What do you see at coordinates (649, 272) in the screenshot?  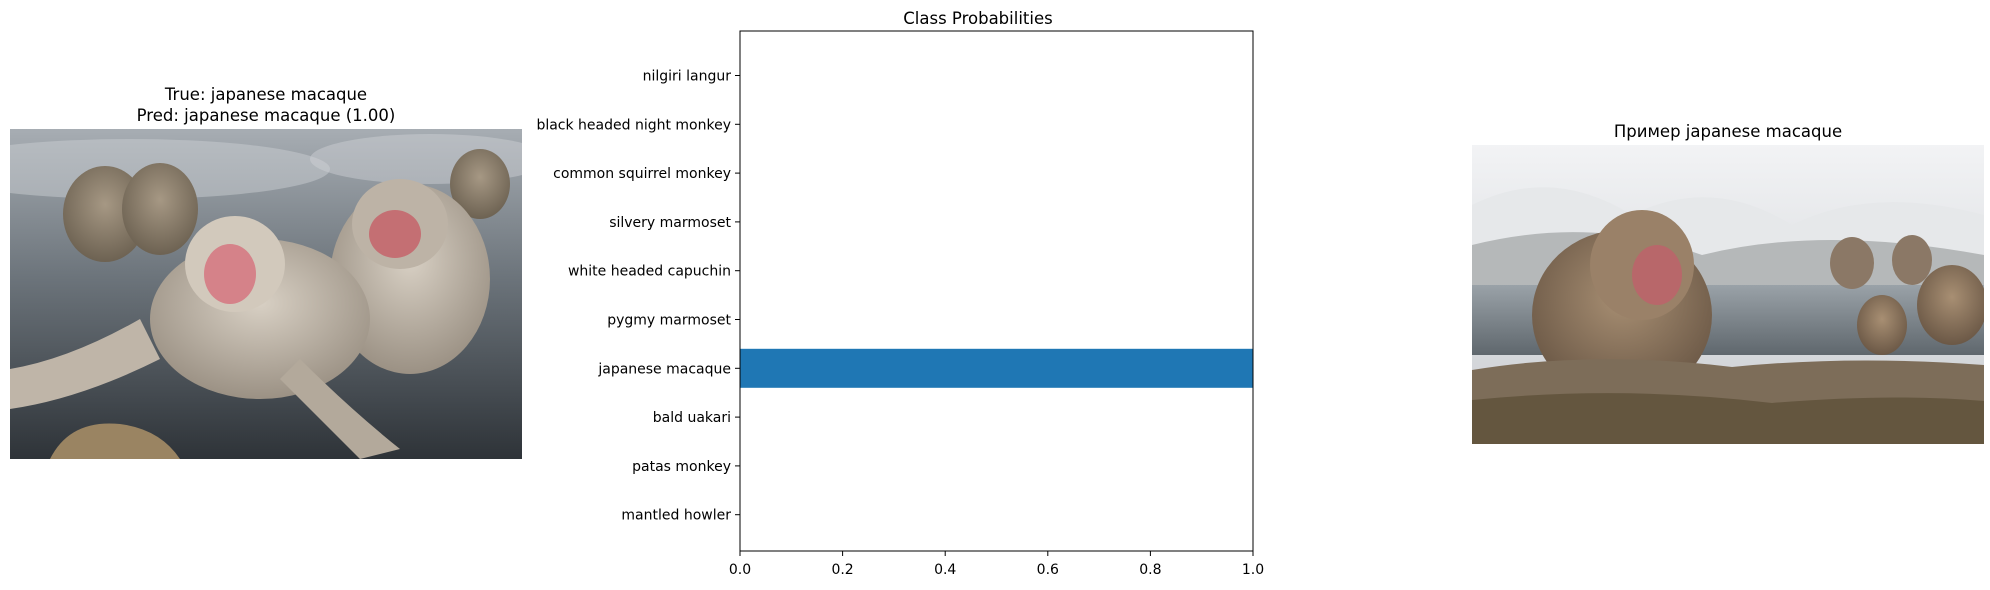 I see `y-tick-label: white headed capuchin` at bounding box center [649, 272].